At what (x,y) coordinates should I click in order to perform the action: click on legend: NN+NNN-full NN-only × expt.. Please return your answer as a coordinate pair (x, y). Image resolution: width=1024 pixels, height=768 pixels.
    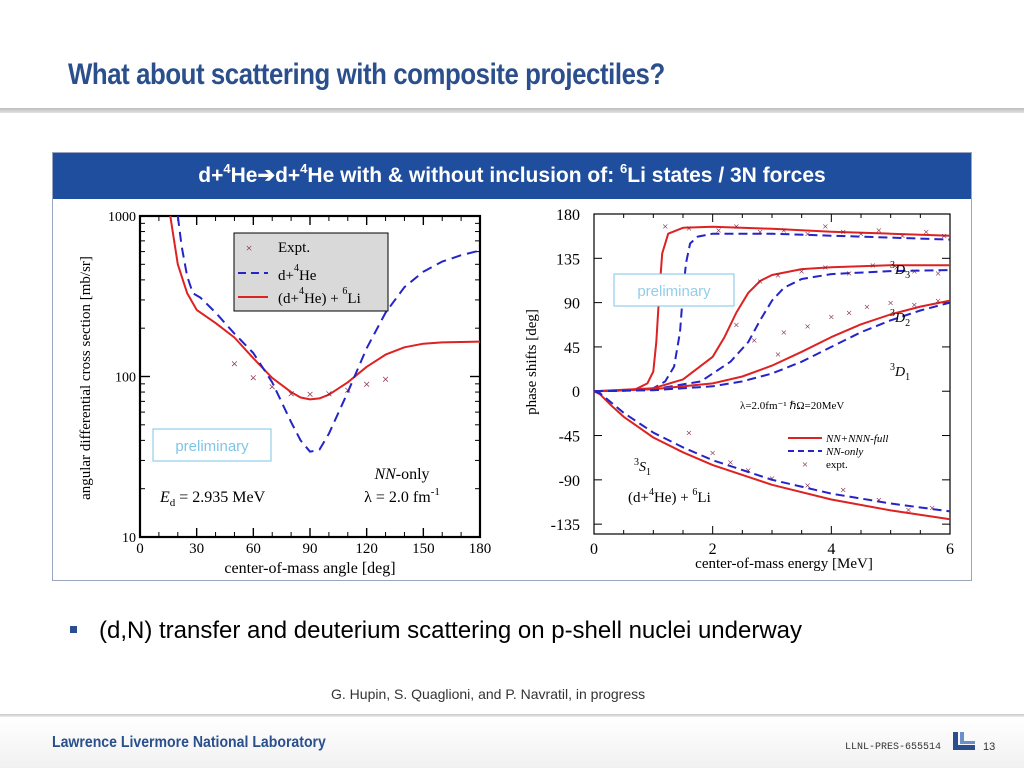
    Looking at the image, I should click on (838, 452).